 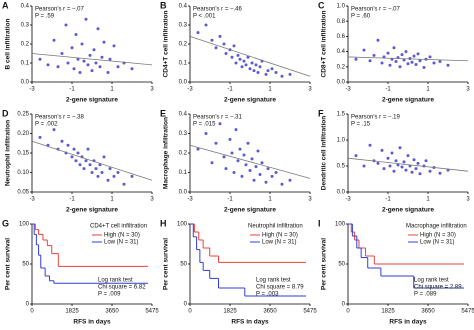 What do you see at coordinates (275, 227) in the screenshot?
I see `panel-title: Neutrophil infiltration` at bounding box center [275, 227].